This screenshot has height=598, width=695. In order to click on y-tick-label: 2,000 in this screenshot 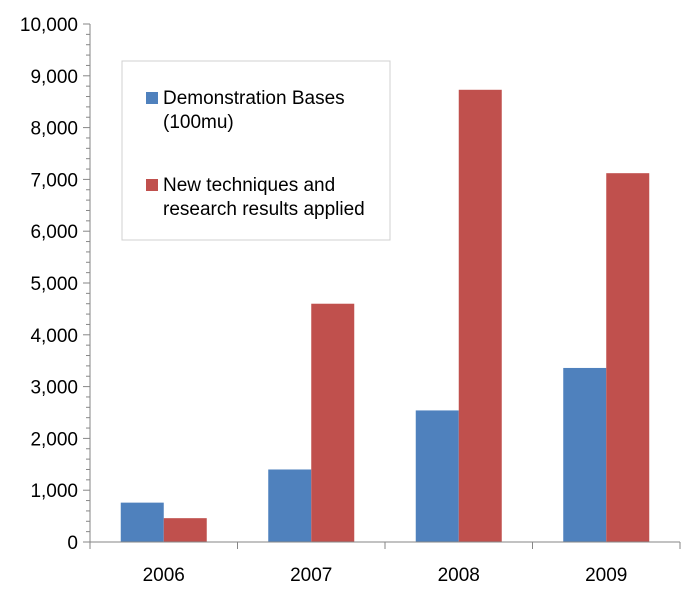, I will do `click(54, 439)`.